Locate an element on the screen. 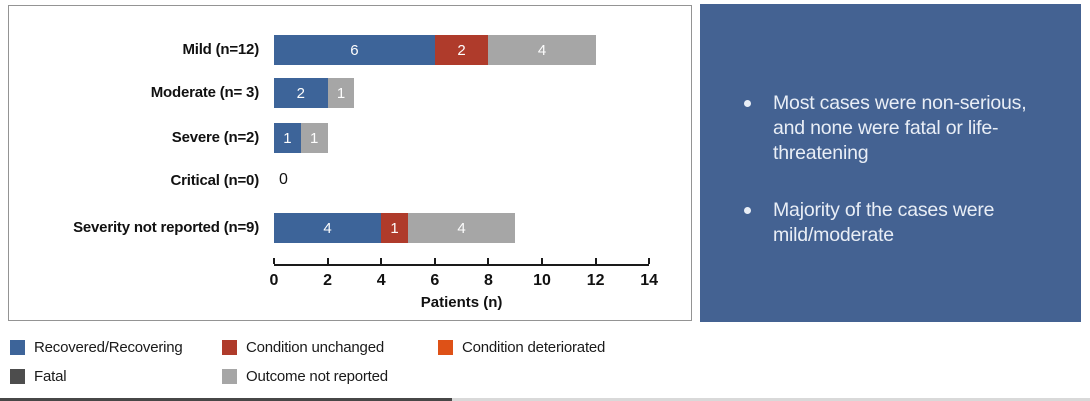  deteriorated-swatch-icon is located at coordinates (445, 347).